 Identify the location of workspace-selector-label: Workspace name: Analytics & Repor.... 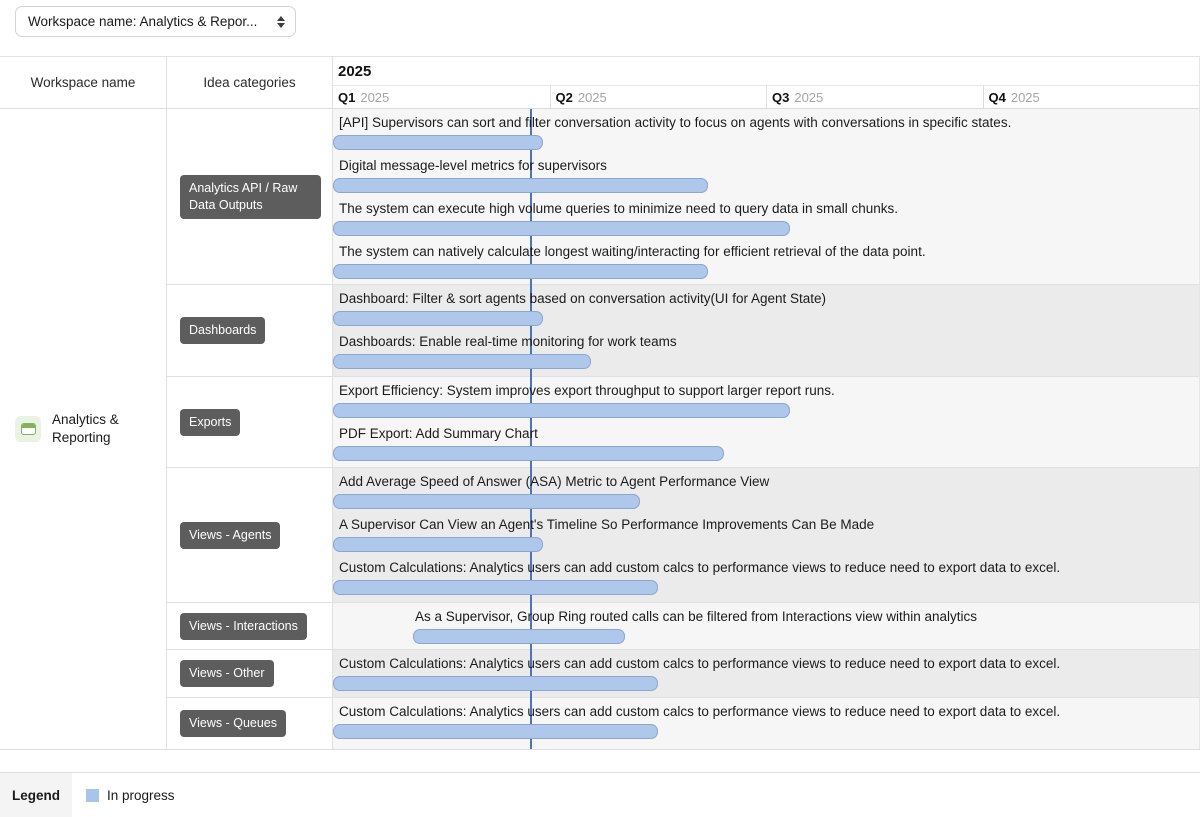
(143, 21).